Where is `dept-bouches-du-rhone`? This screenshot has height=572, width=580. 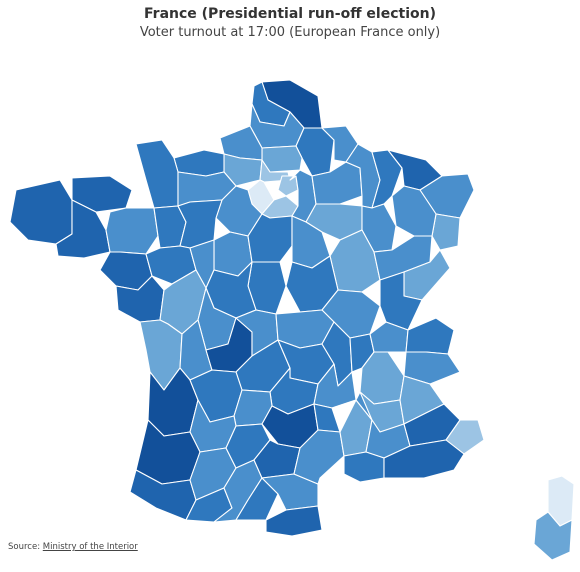 dept-bouches-du-rhone is located at coordinates (364, 467).